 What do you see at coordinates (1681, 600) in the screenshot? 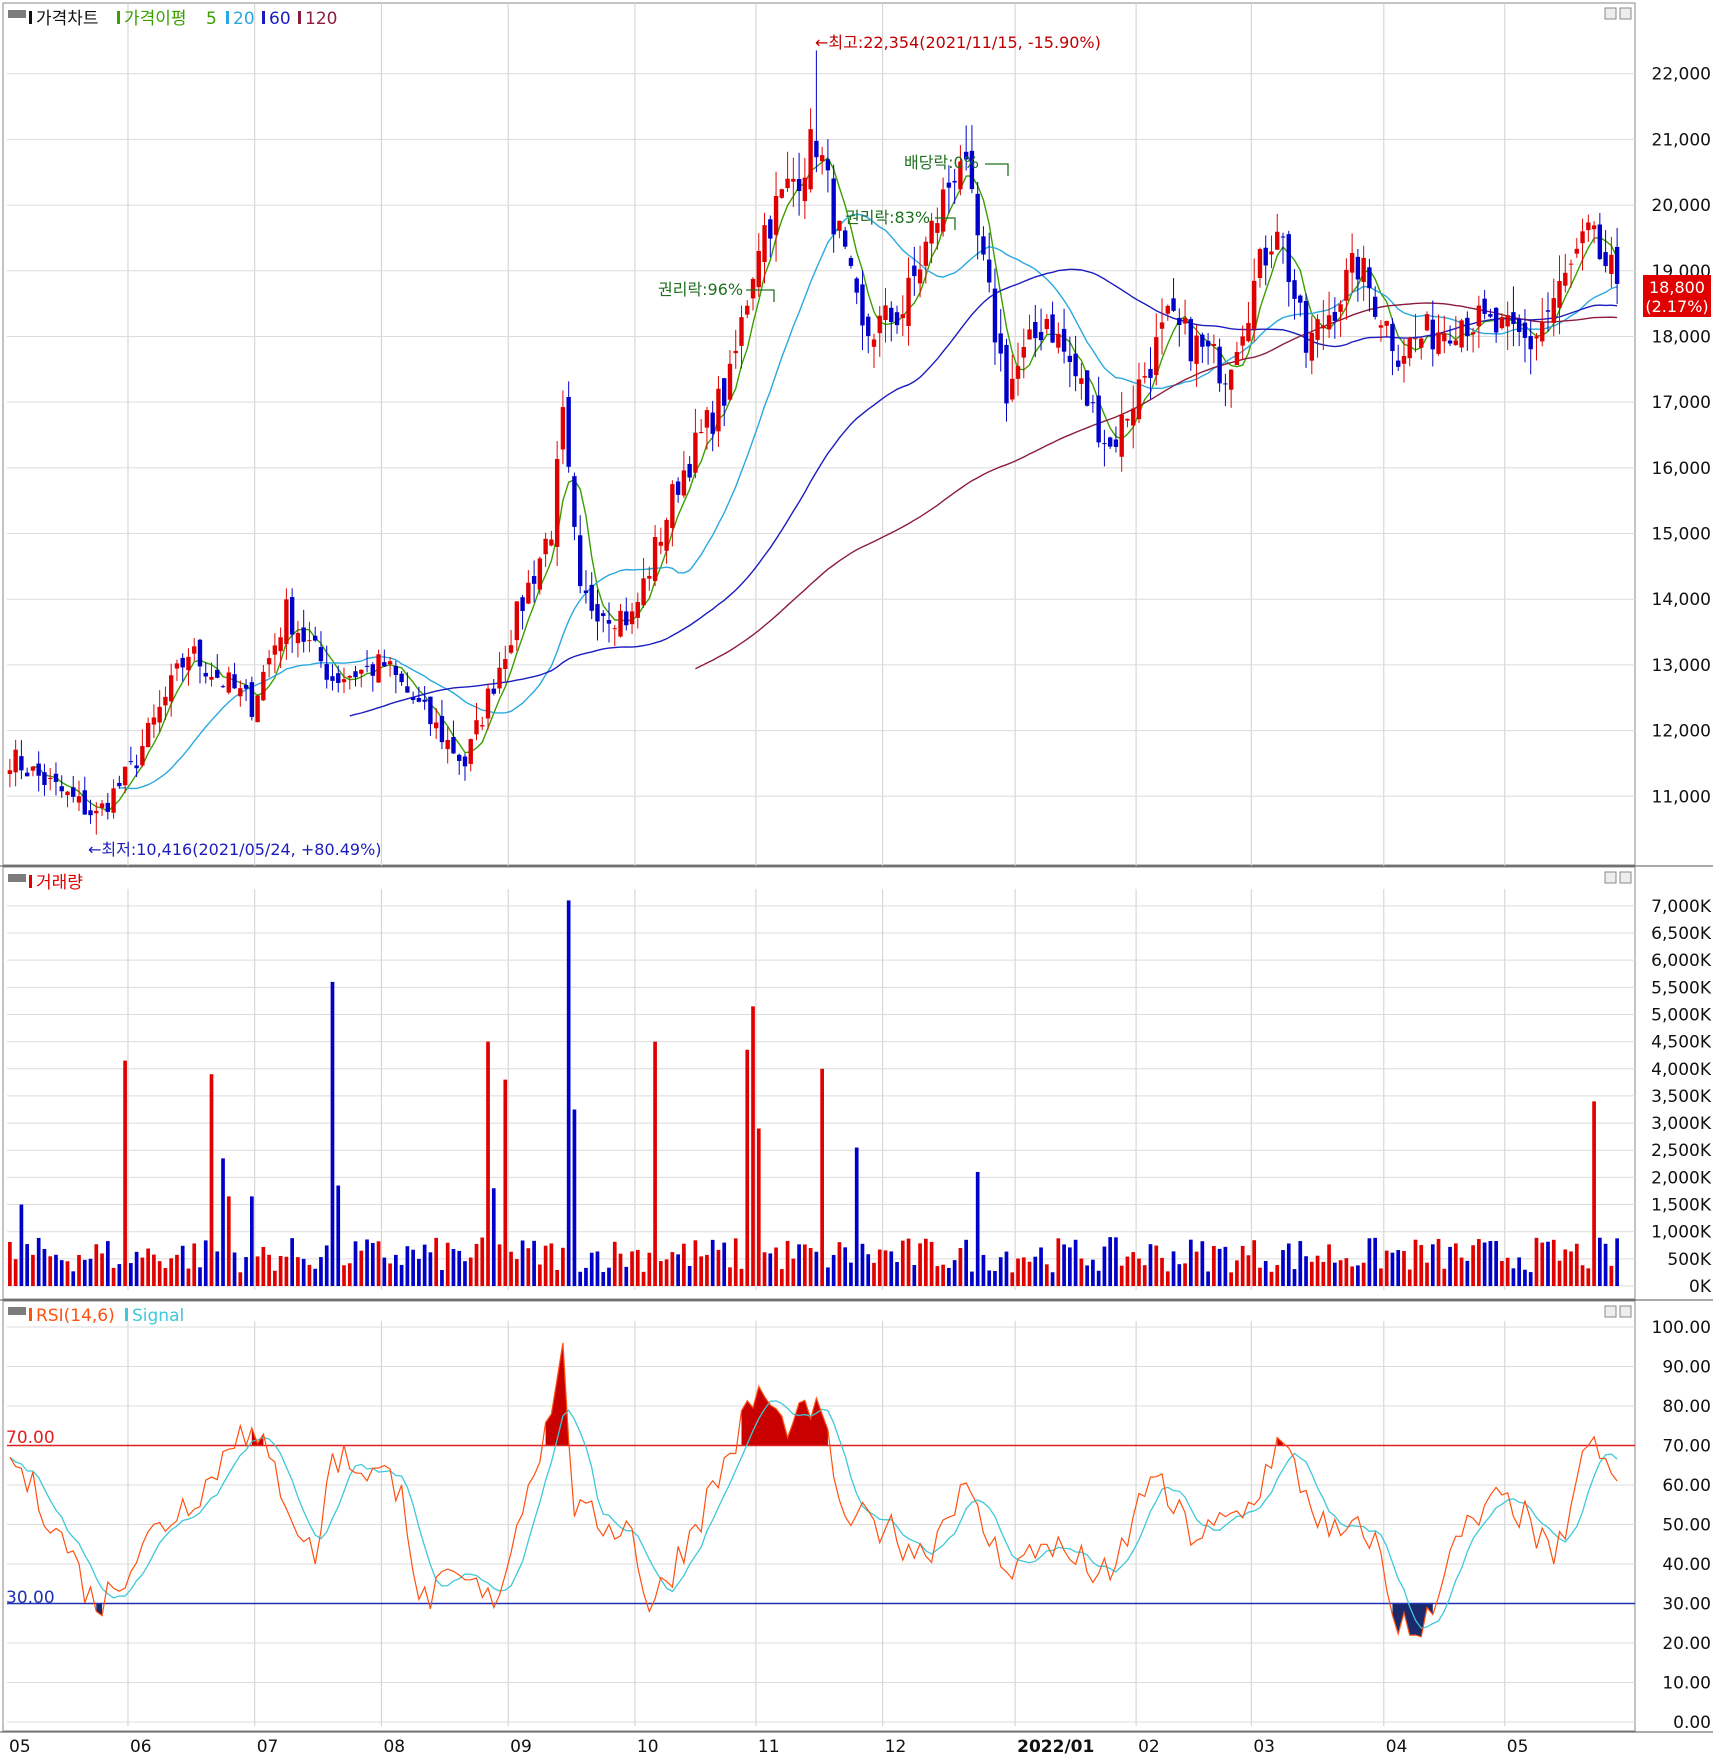
I see `price-tick-label: 14,000` at bounding box center [1681, 600].